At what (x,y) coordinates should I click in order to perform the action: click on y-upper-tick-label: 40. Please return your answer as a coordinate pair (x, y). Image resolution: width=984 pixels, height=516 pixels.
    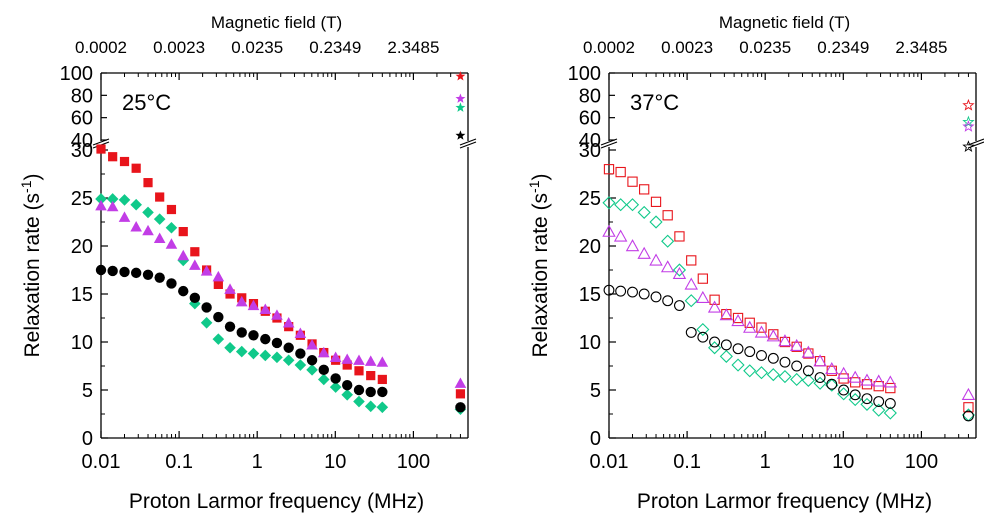
    Looking at the image, I should click on (590, 141).